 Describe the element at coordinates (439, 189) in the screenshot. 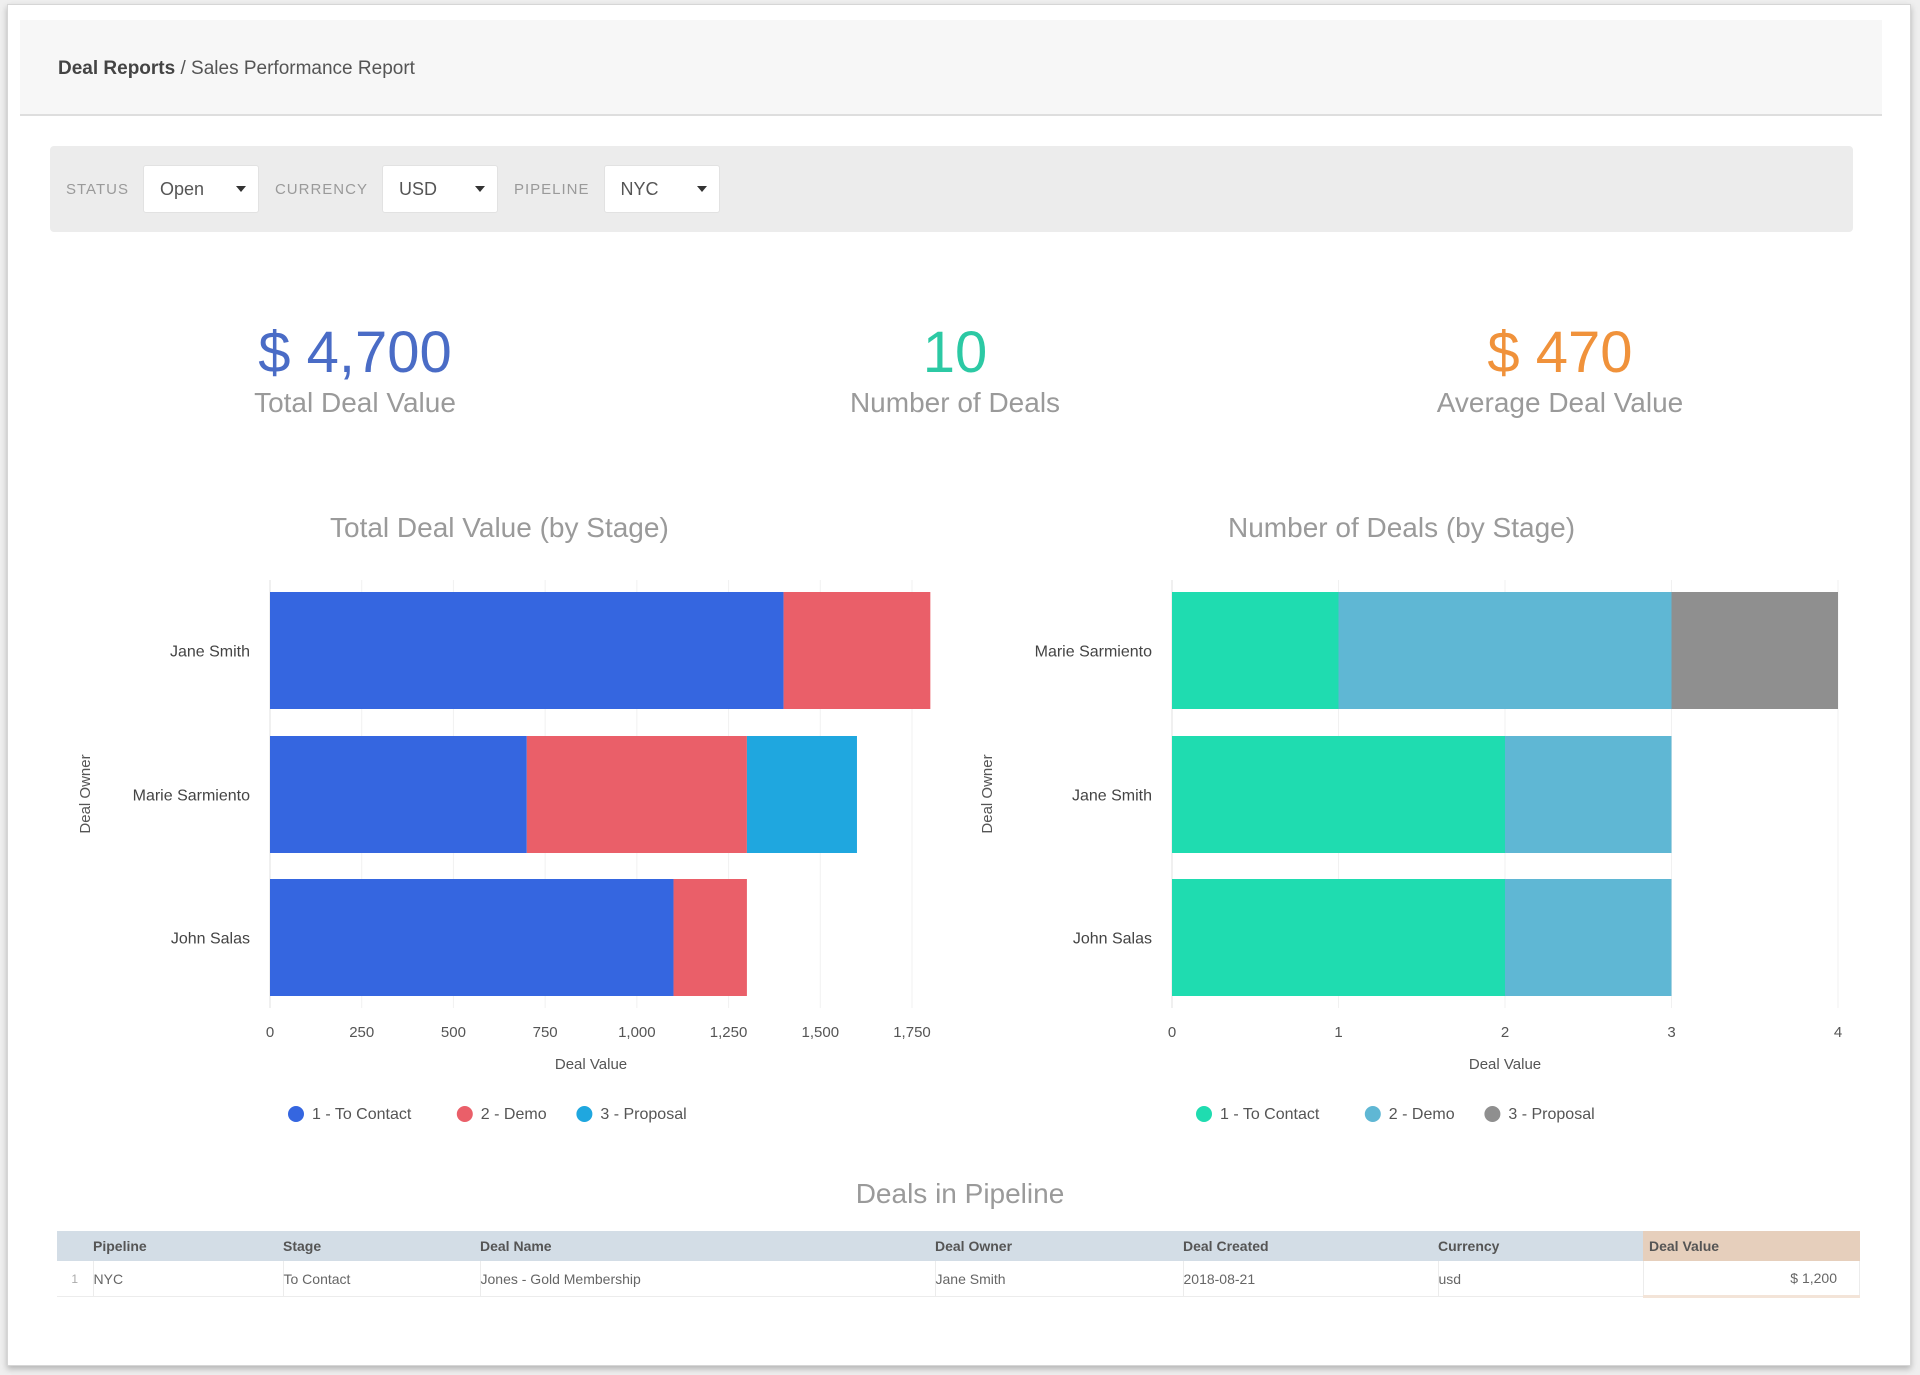

I see `currency-select: USD` at that location.